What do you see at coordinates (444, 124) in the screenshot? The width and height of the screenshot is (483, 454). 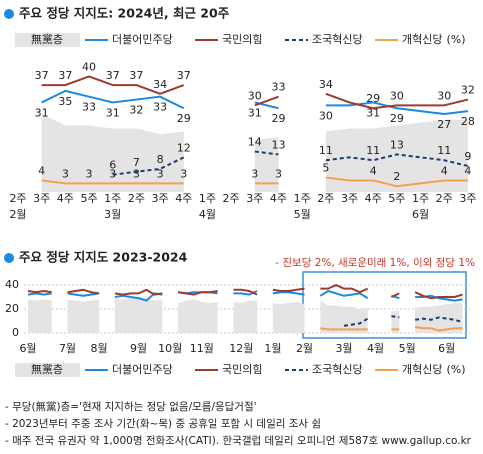 I see `data-label: 27` at bounding box center [444, 124].